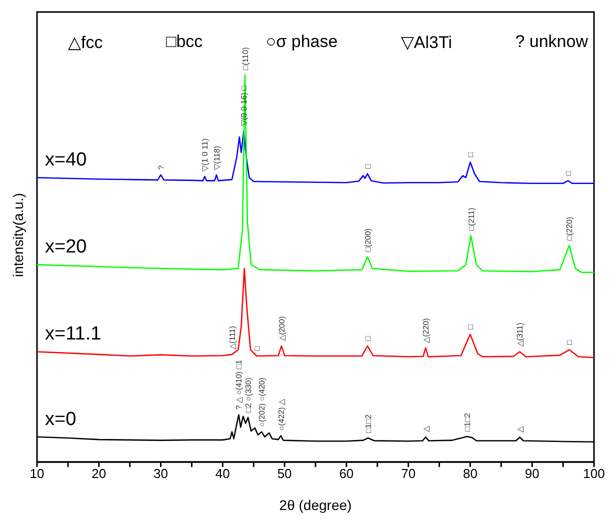  Describe the element at coordinates (426, 42) in the screenshot. I see `text: ▽Al3Ti` at that location.